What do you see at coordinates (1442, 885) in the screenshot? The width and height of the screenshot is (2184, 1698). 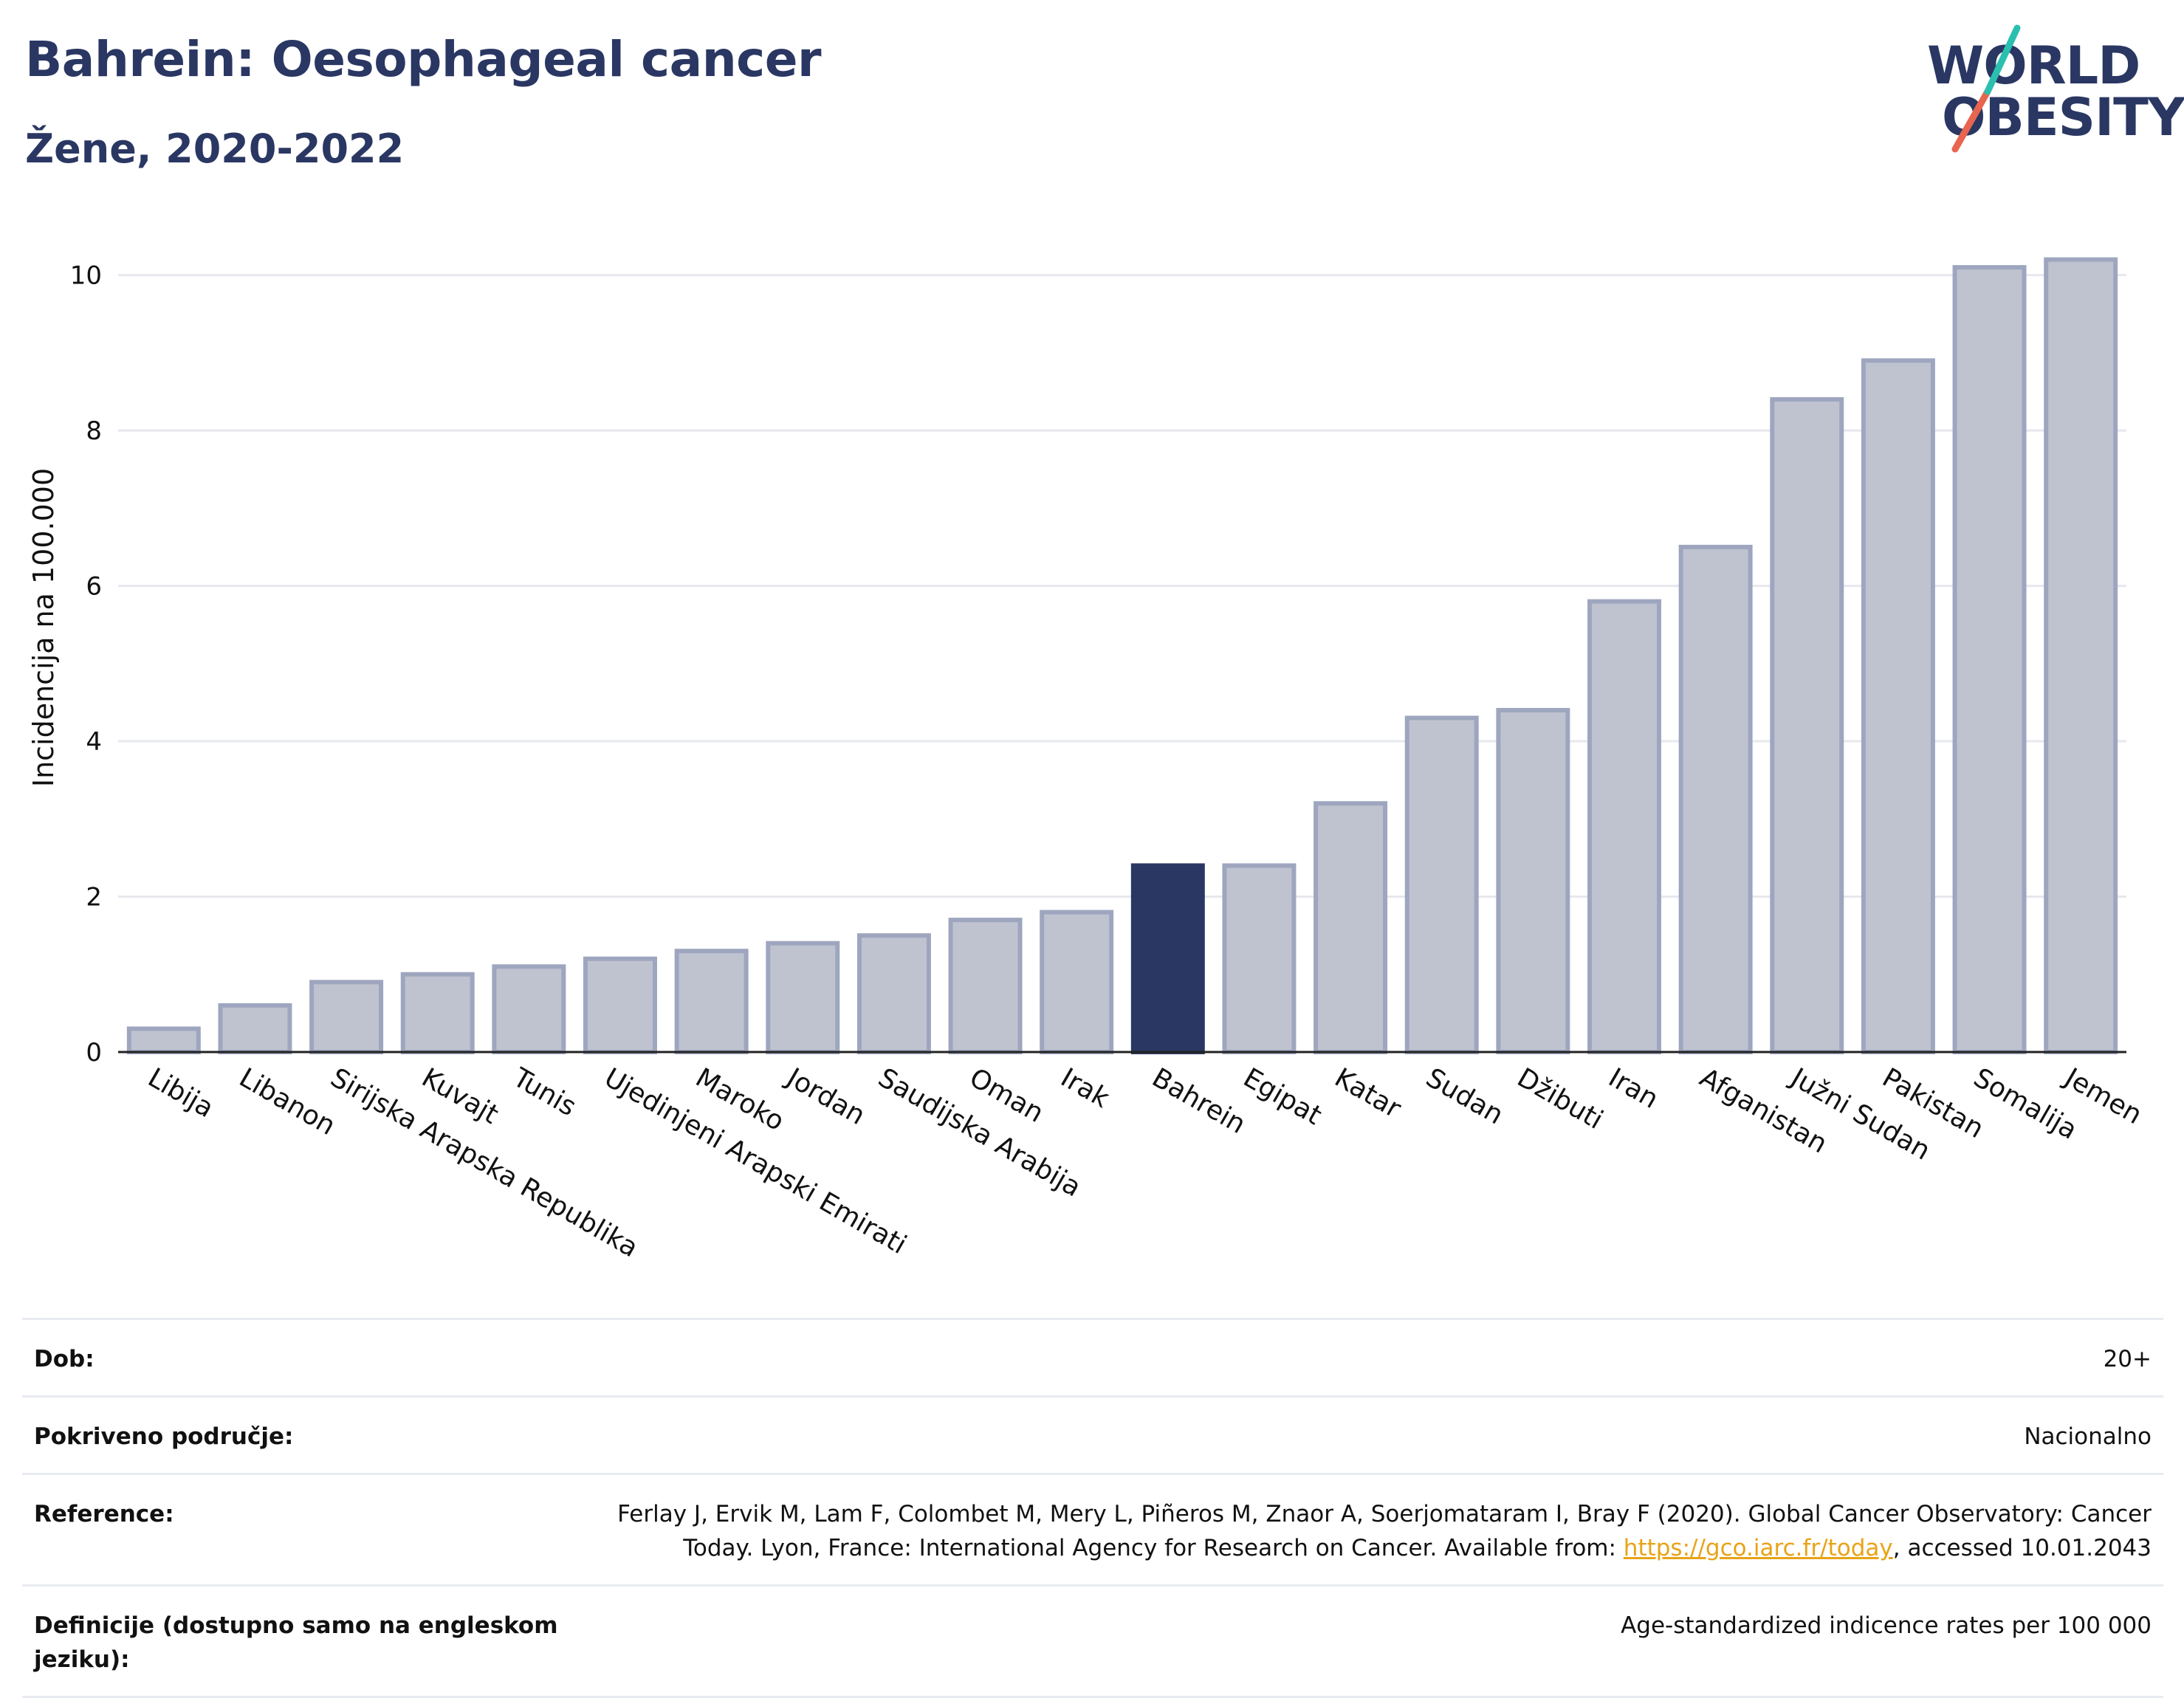 I see `bar-sudan` at bounding box center [1442, 885].